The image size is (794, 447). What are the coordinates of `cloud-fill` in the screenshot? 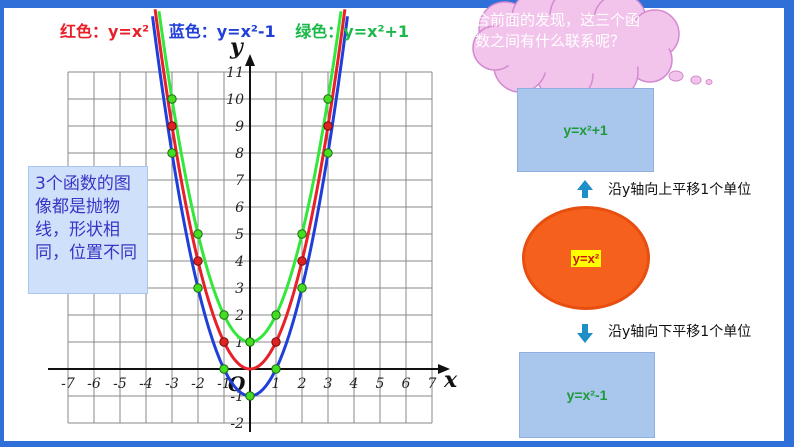 It's located at (575, 44).